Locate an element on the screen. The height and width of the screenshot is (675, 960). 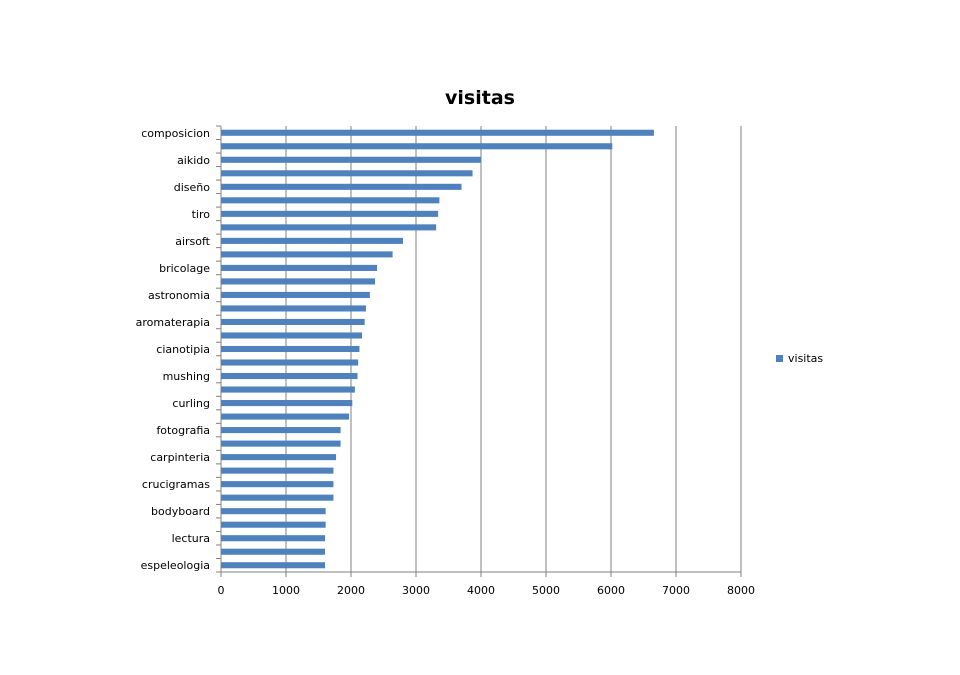
x-tick-label: 0 is located at coordinates (221, 590).